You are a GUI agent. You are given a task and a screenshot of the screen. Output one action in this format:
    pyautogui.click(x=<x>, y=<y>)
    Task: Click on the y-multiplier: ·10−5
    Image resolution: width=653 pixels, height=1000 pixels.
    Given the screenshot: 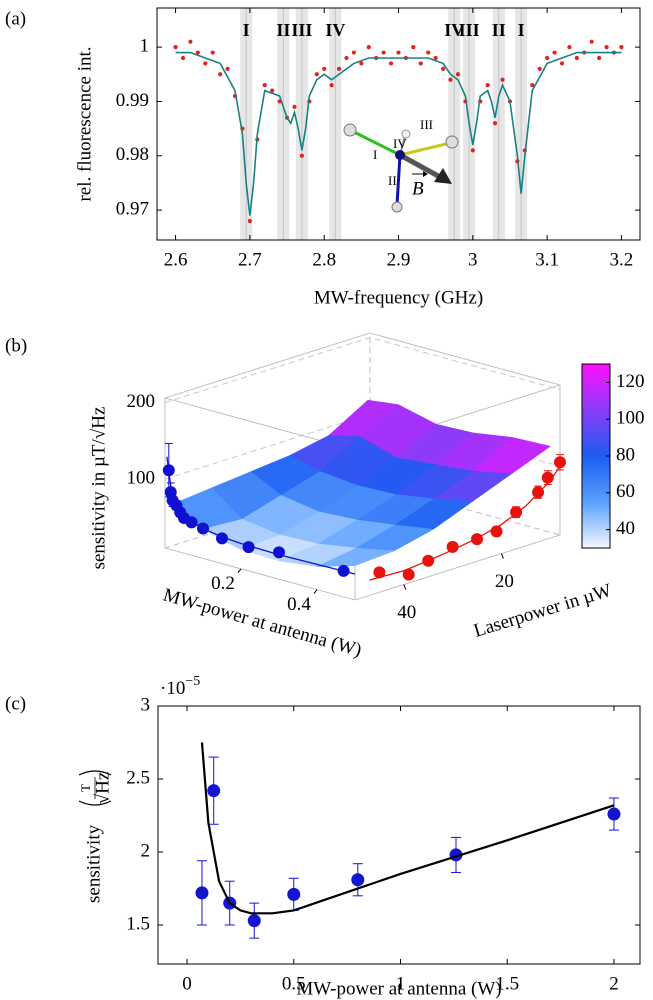 What is the action you would take?
    pyautogui.click(x=180, y=686)
    